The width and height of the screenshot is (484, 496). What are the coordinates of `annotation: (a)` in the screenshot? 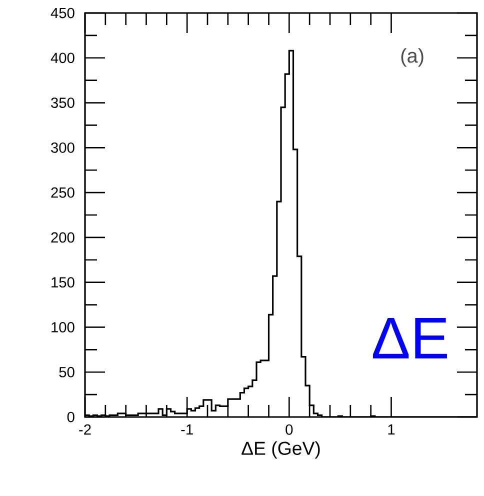 It's located at (412, 57).